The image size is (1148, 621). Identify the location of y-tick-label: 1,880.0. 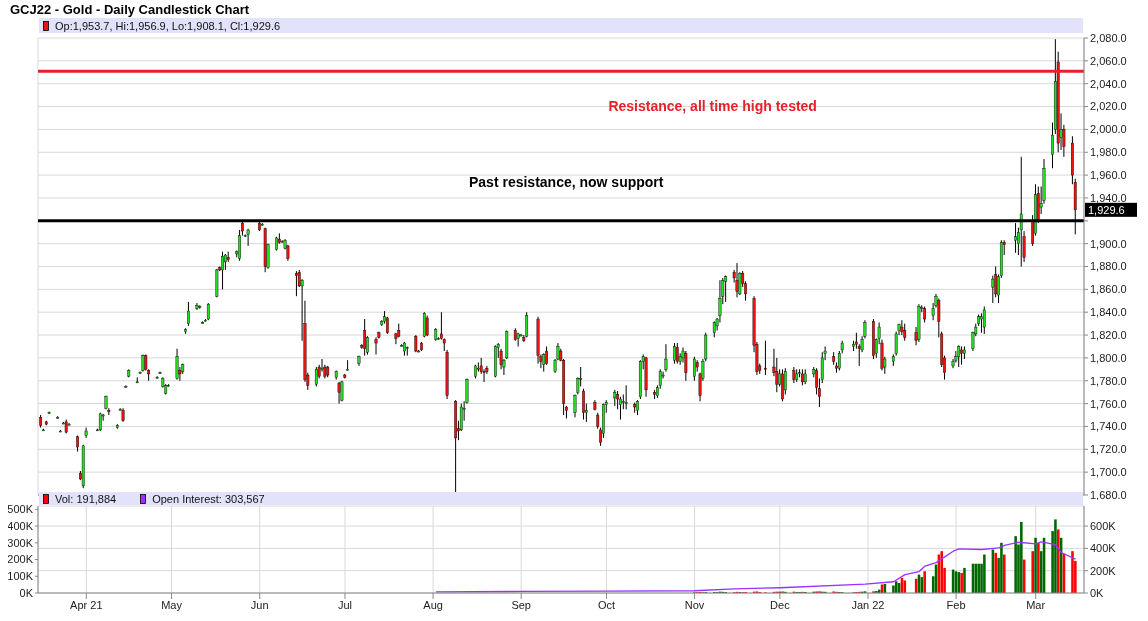
(1108, 266).